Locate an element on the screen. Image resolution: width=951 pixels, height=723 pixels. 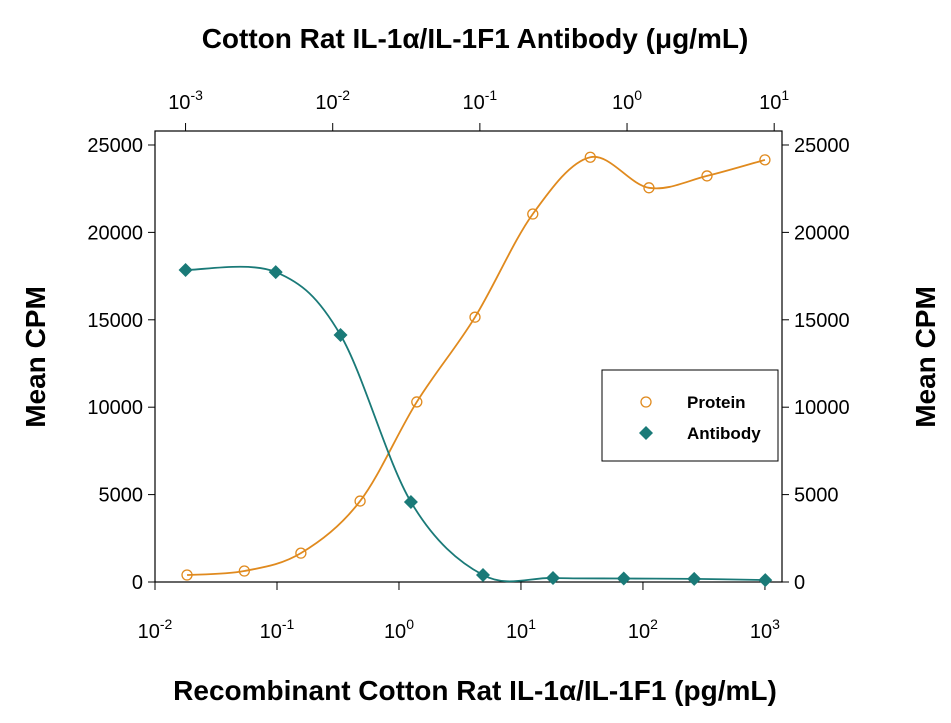
x-tick-label: 10⁻² is located at coordinates (155, 629).